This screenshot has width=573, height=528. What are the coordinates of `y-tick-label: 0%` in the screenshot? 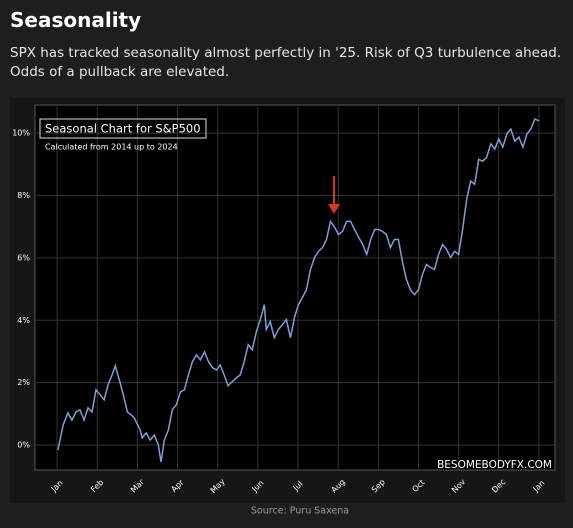 It's located at (23, 445).